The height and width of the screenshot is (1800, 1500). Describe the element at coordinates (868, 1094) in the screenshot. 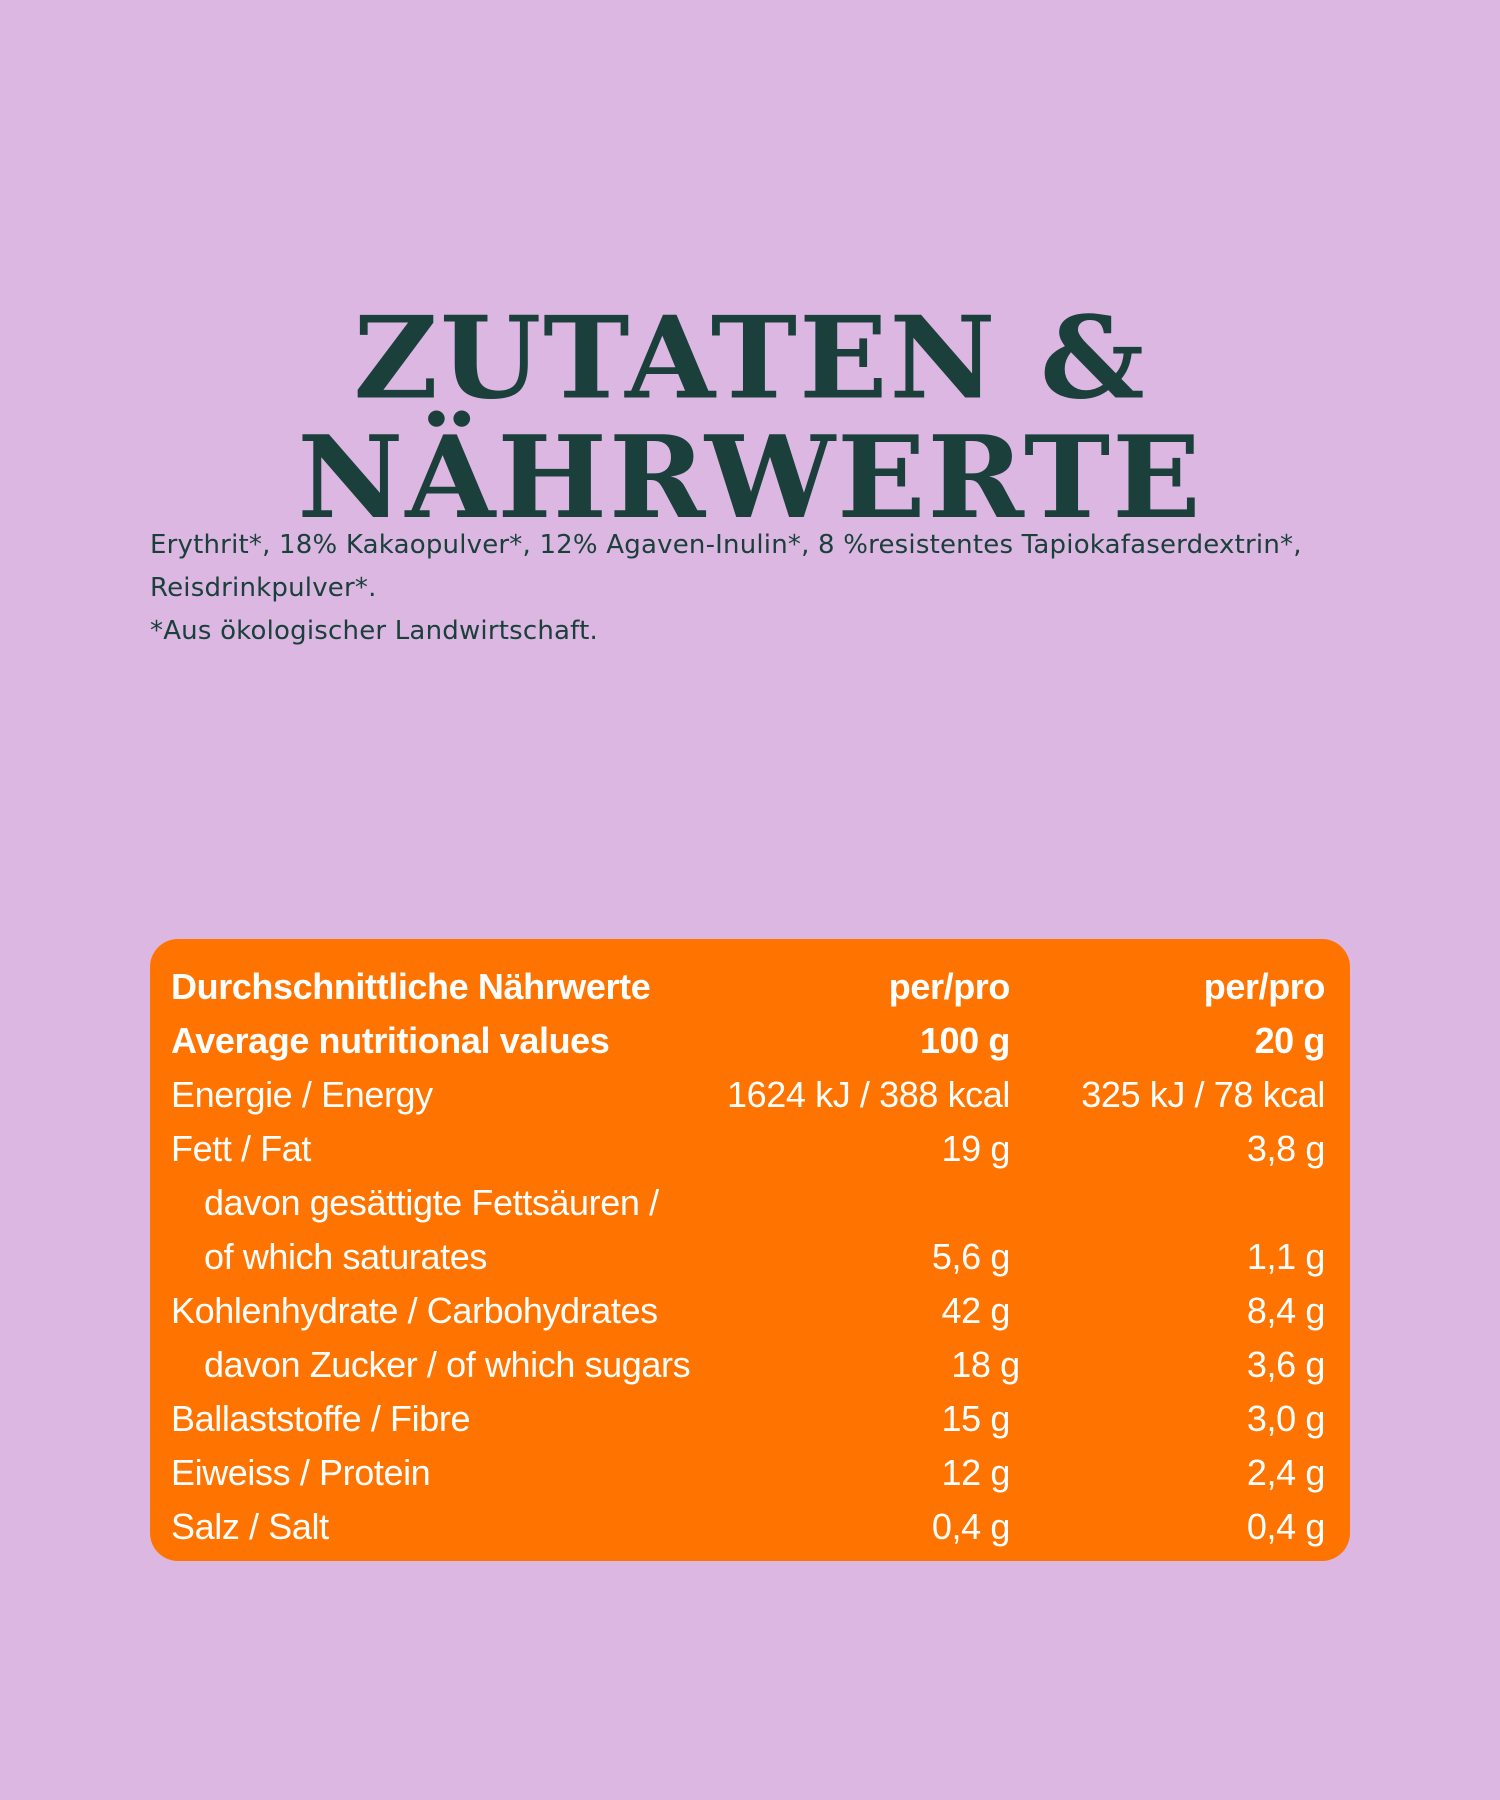

I see `row-value-100g: 1624 kJ / 388 kcal` at that location.